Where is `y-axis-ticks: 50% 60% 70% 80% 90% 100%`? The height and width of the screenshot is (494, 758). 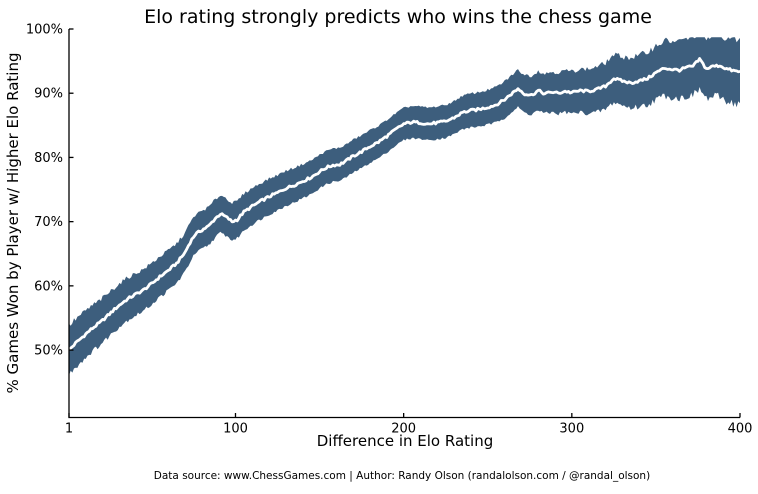 y-axis-ticks: 50% 60% 70% 80% 90% 100% is located at coordinates (50, 191).